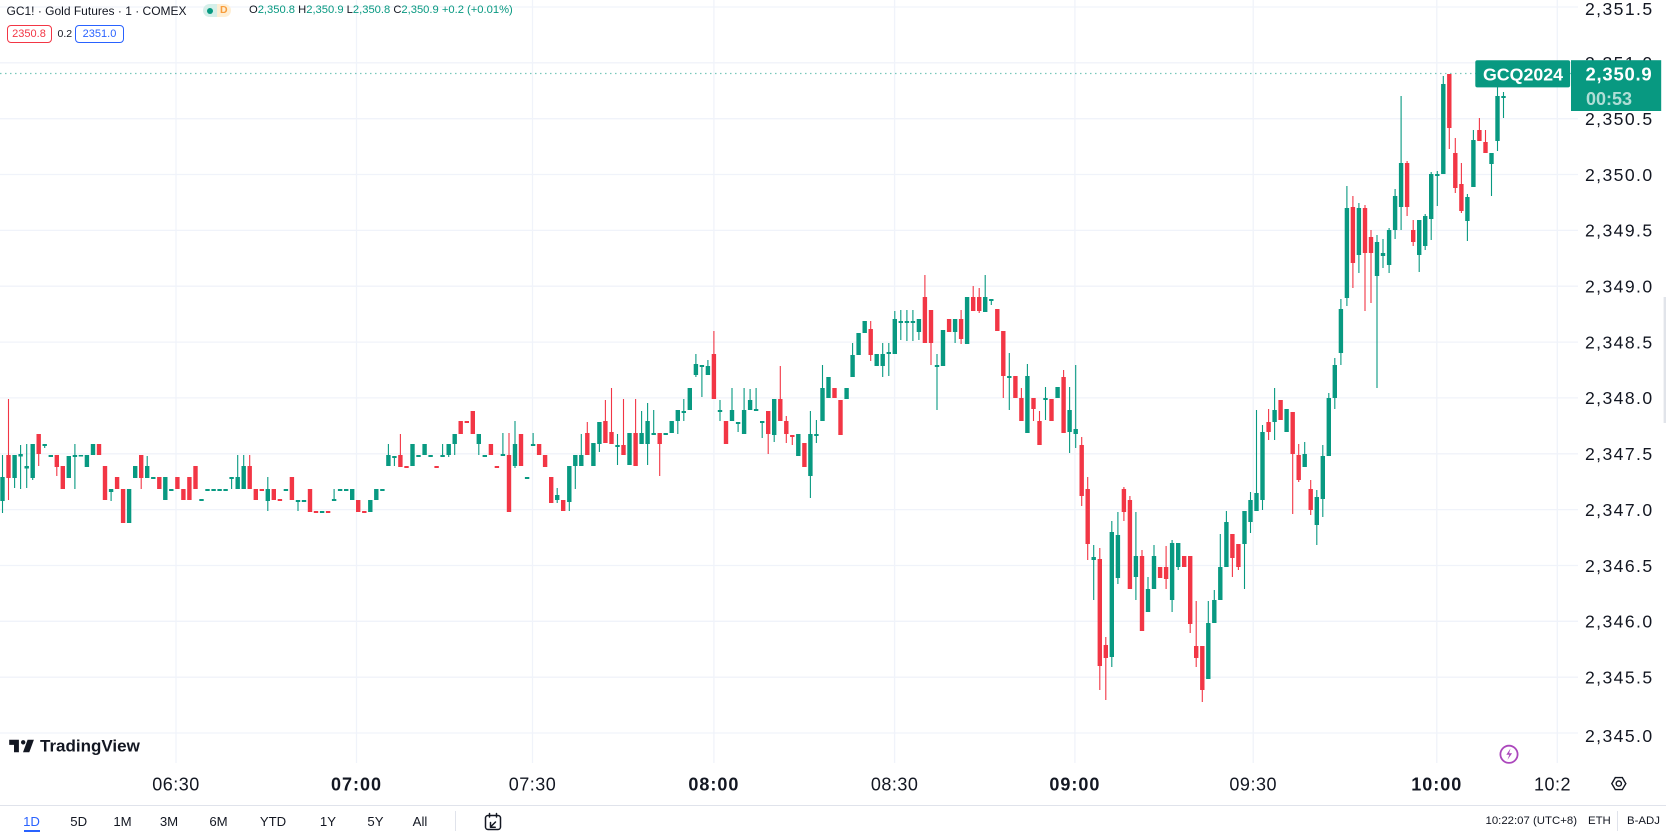 This screenshot has height=837, width=1666. Describe the element at coordinates (1619, 119) in the screenshot. I see `svg-text: 2,350.5` at that location.